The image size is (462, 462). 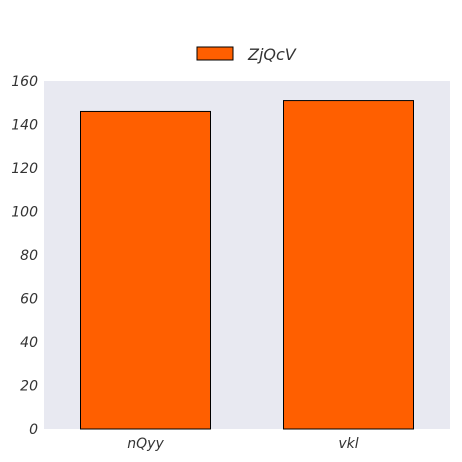 What do you see at coordinates (242, 444) in the screenshot?
I see `x-axis-ticks: nQyy vkl` at bounding box center [242, 444].